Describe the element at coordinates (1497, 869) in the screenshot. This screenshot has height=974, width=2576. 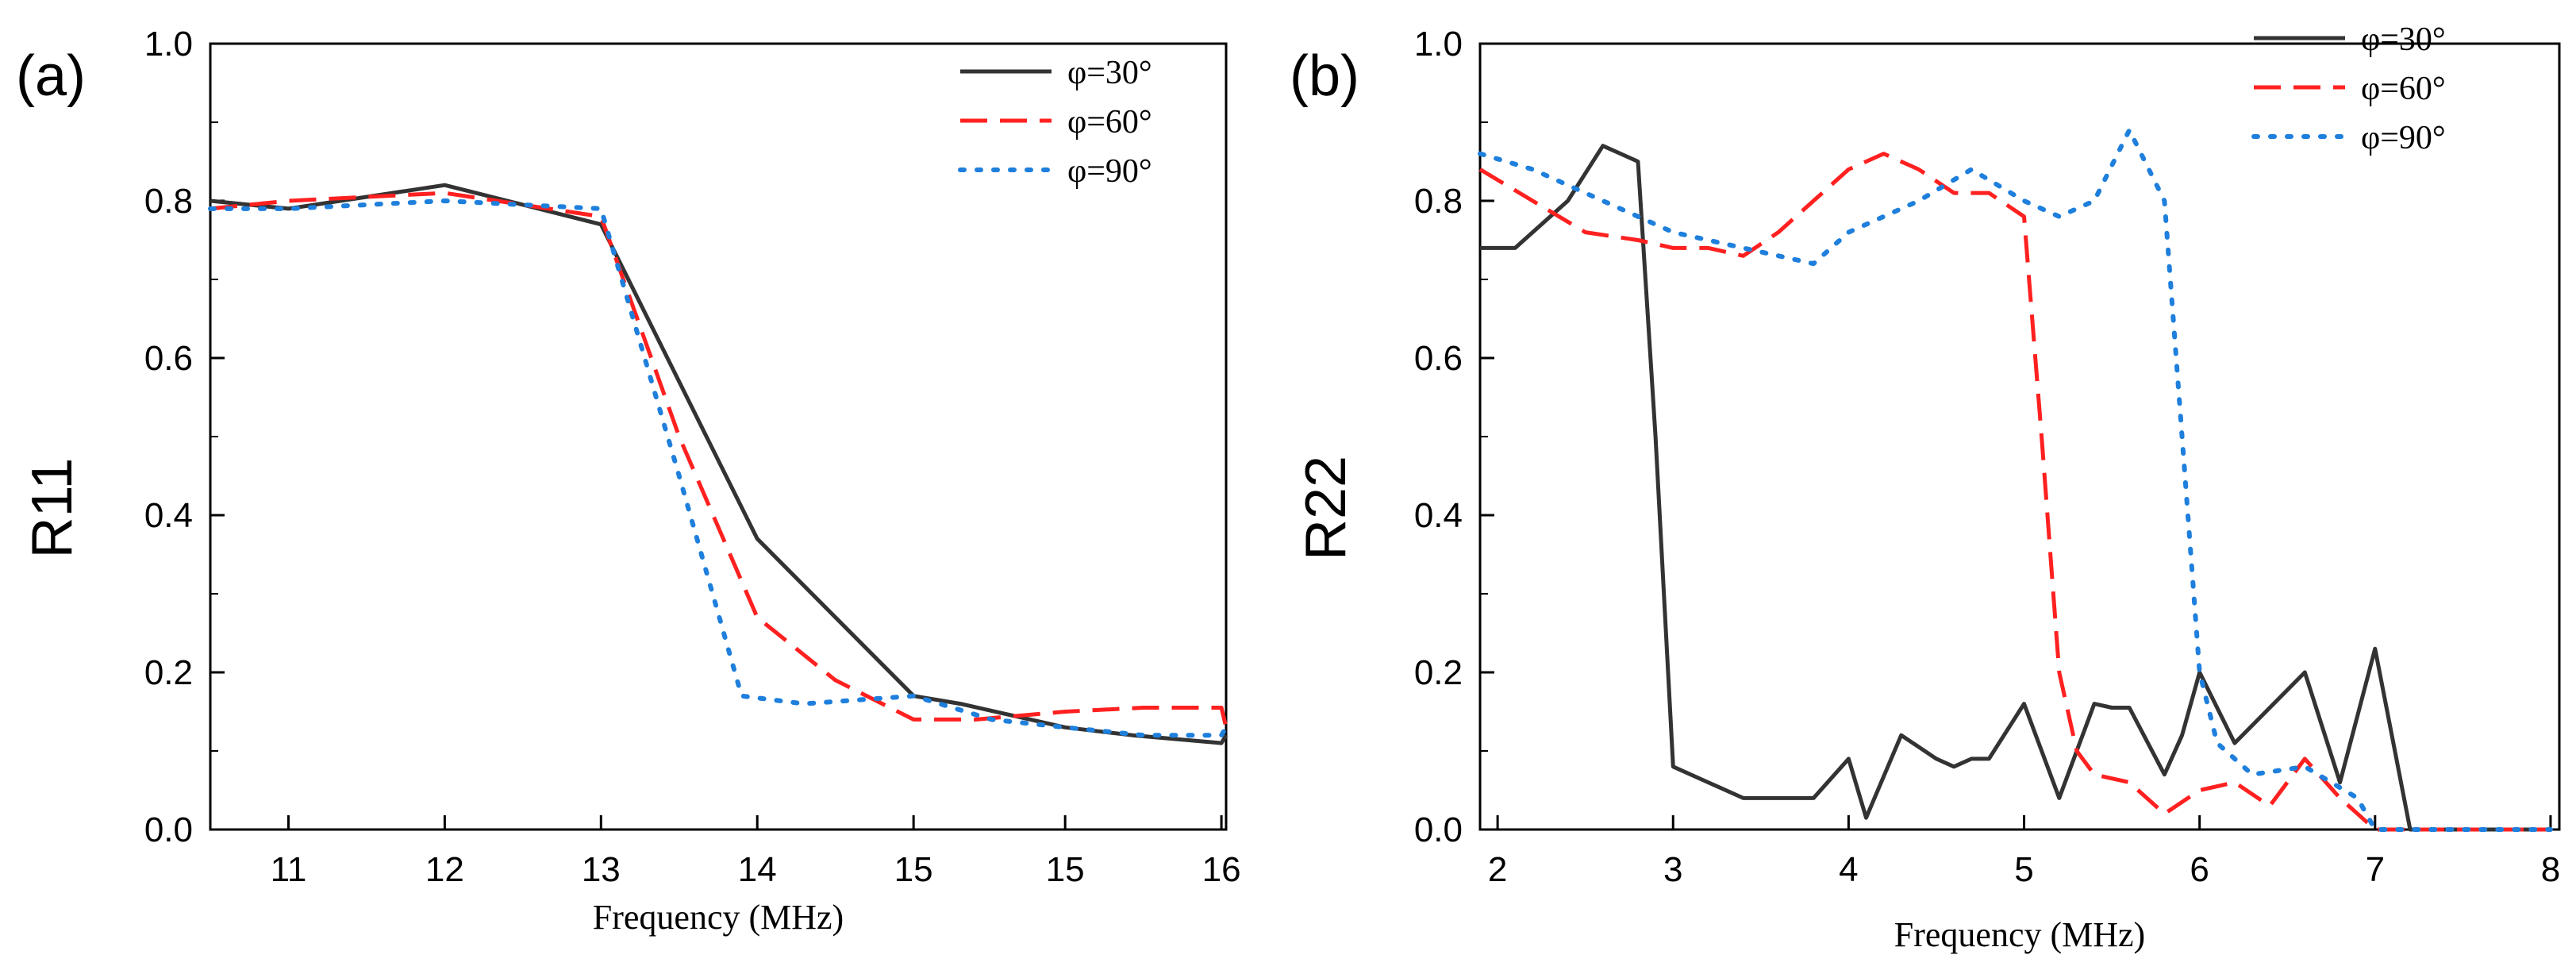
I see `x-tick-label: 2` at that location.